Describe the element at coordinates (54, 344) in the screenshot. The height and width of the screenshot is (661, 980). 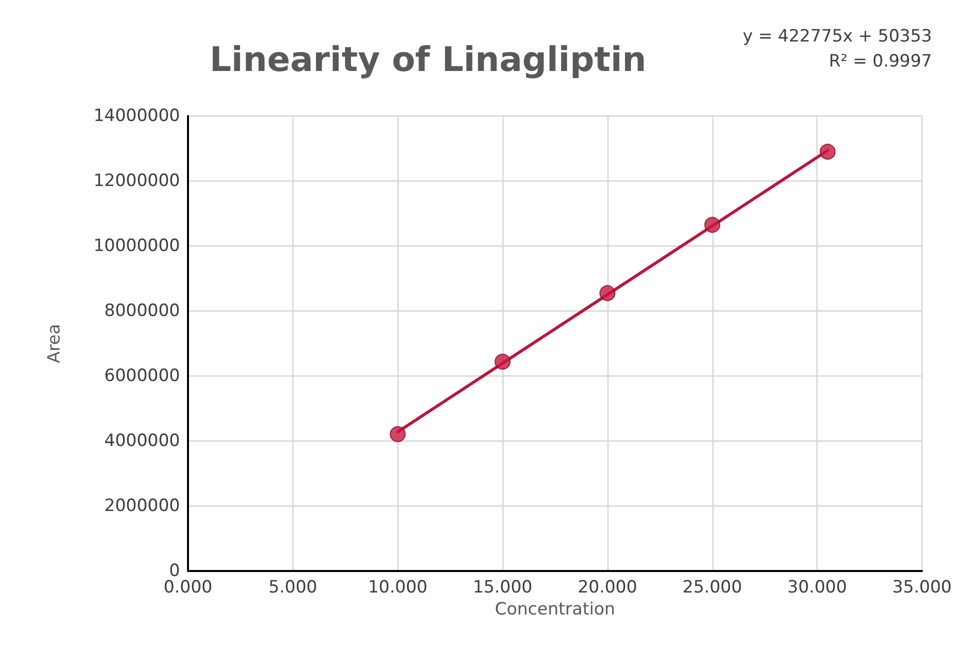
I see `y-axis-title: Area` at that location.